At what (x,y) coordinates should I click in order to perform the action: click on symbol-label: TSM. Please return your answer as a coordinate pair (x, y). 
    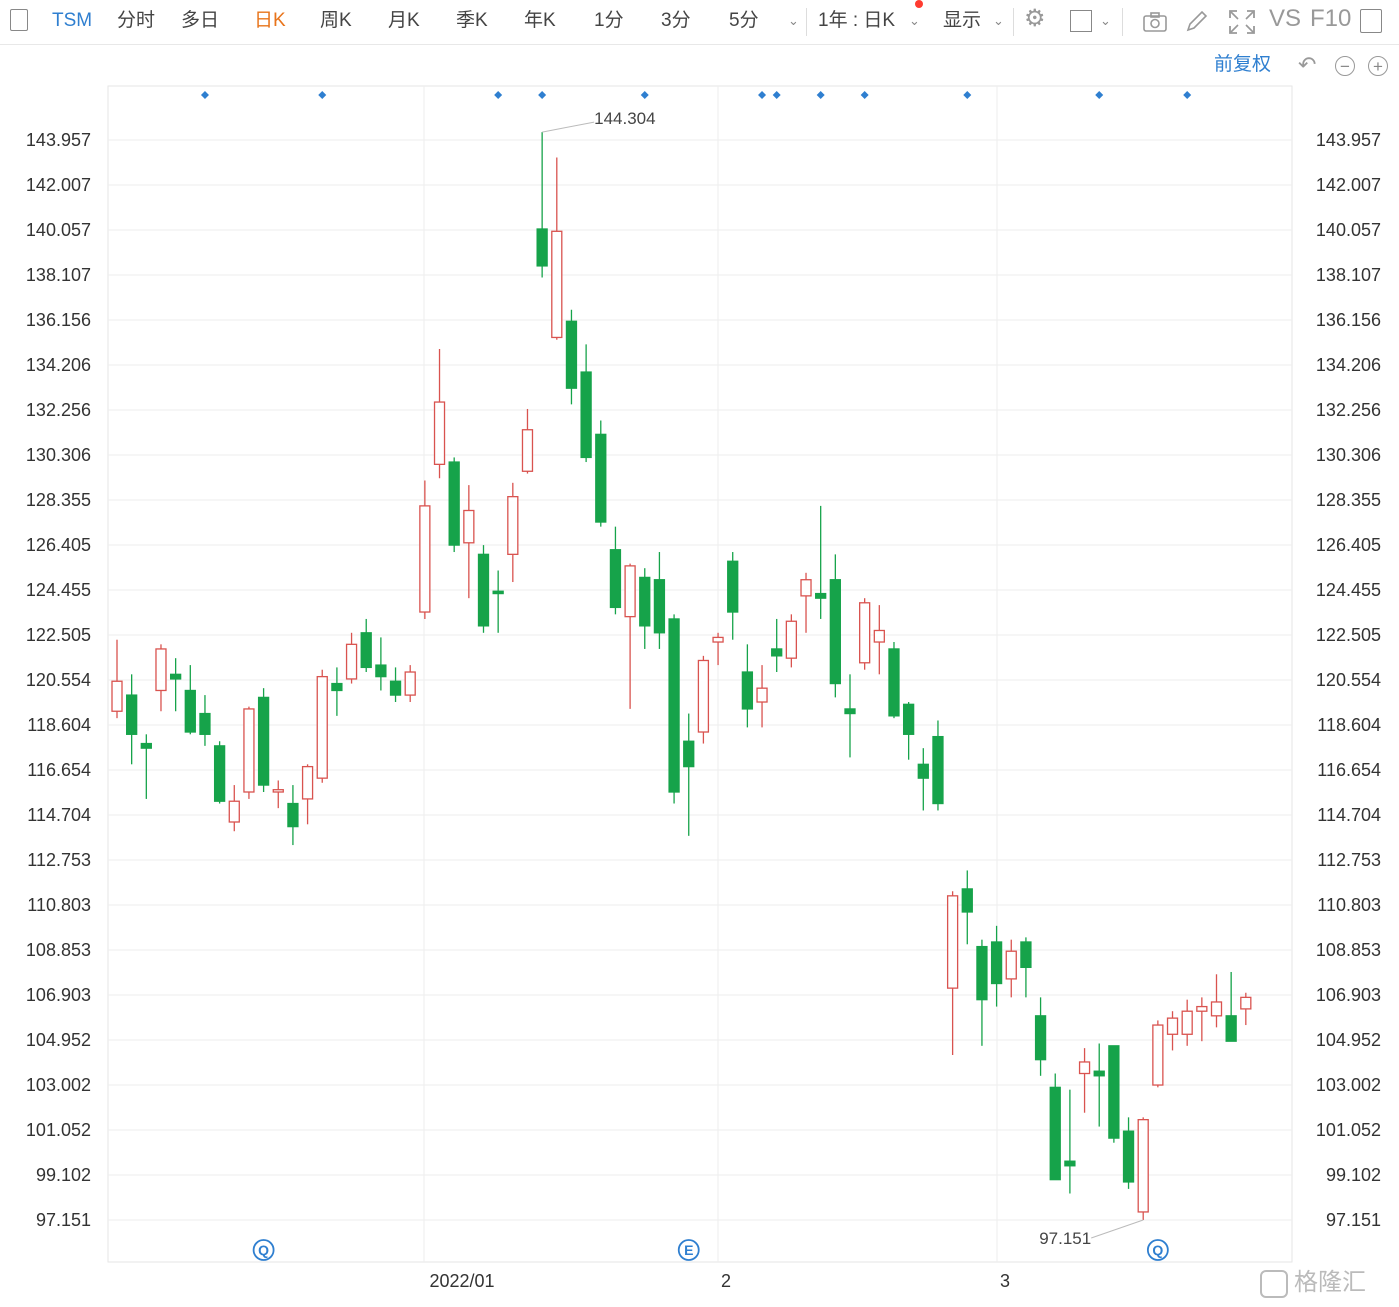
    Looking at the image, I should click on (72, 20).